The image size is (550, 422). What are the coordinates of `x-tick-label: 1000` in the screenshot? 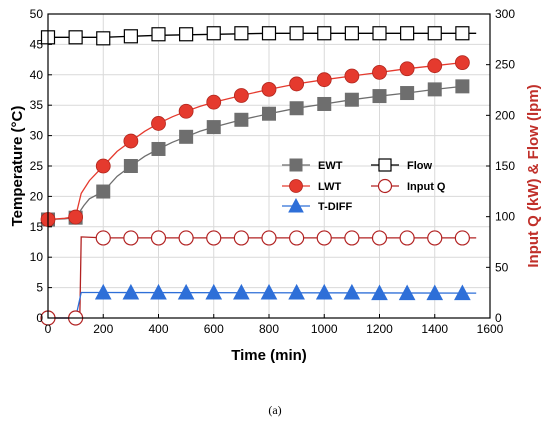 It's located at (324, 329).